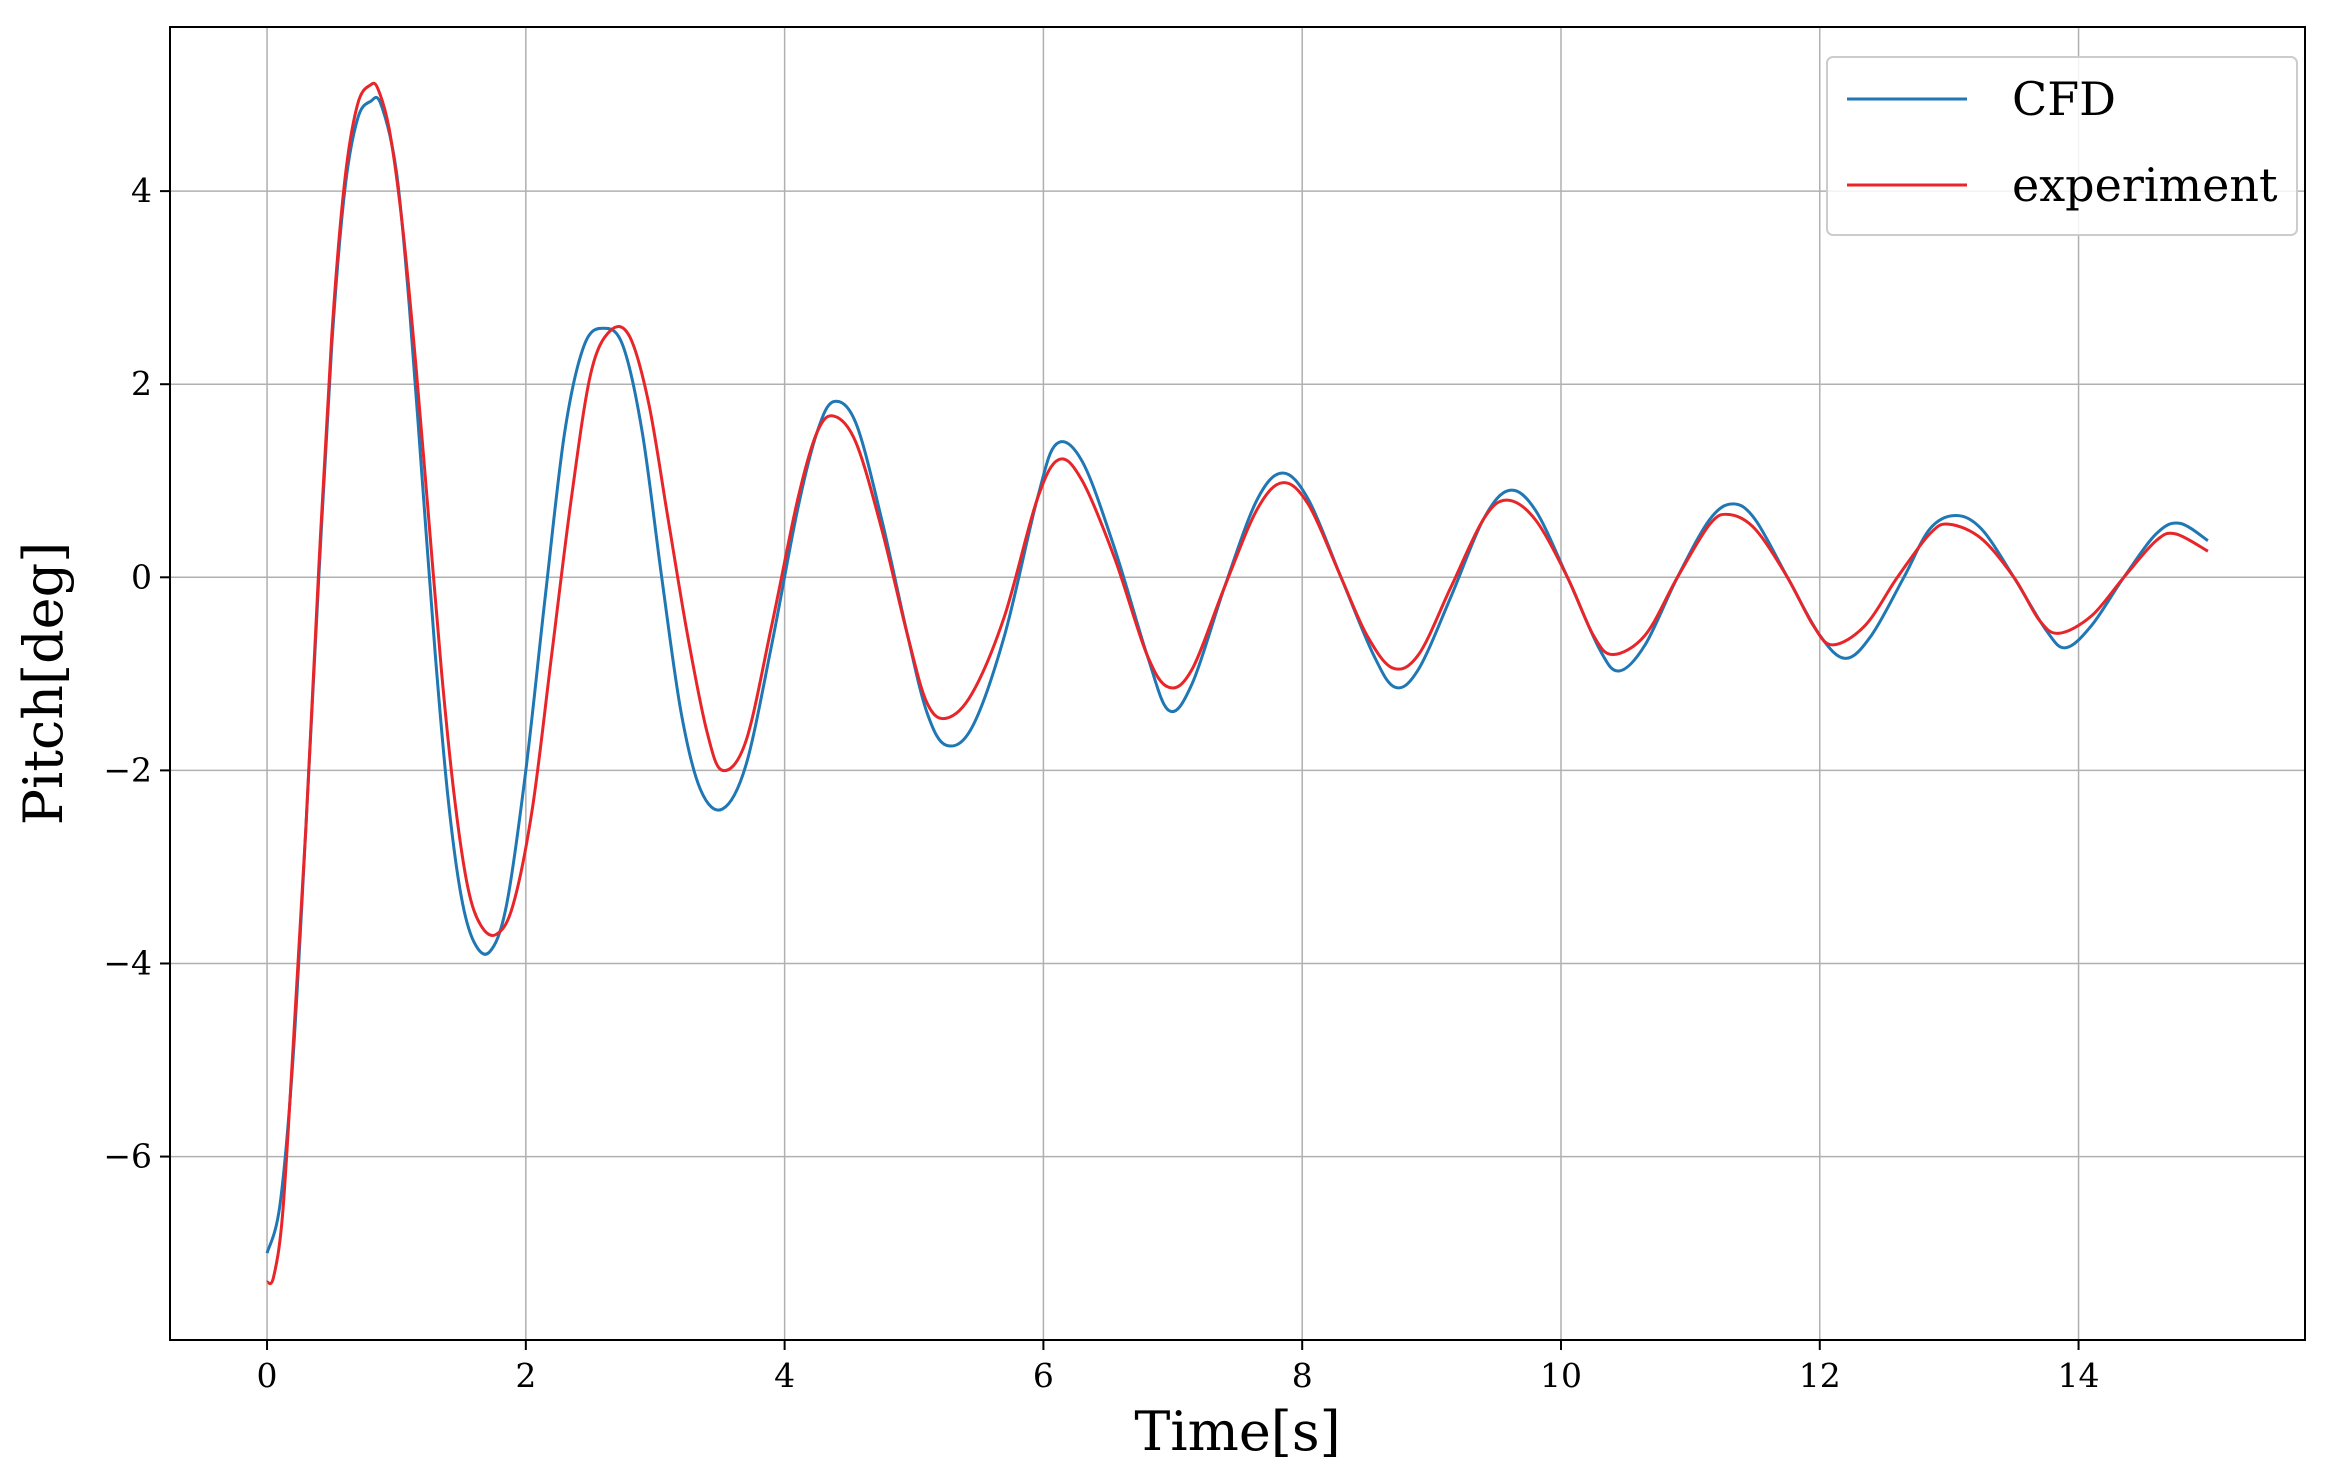 Image resolution: width=2345 pixels, height=1479 pixels. Describe the element at coordinates (525, 1375) in the screenshot. I see `x-tick-label: 2` at that location.